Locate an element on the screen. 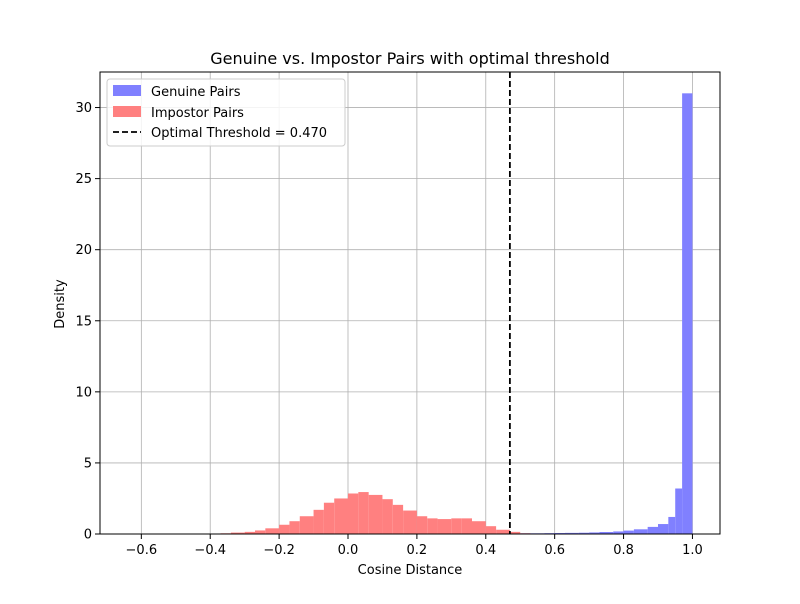 Image resolution: width=800 pixels, height=604 pixels. y-tick-label: 0 is located at coordinates (88, 535).